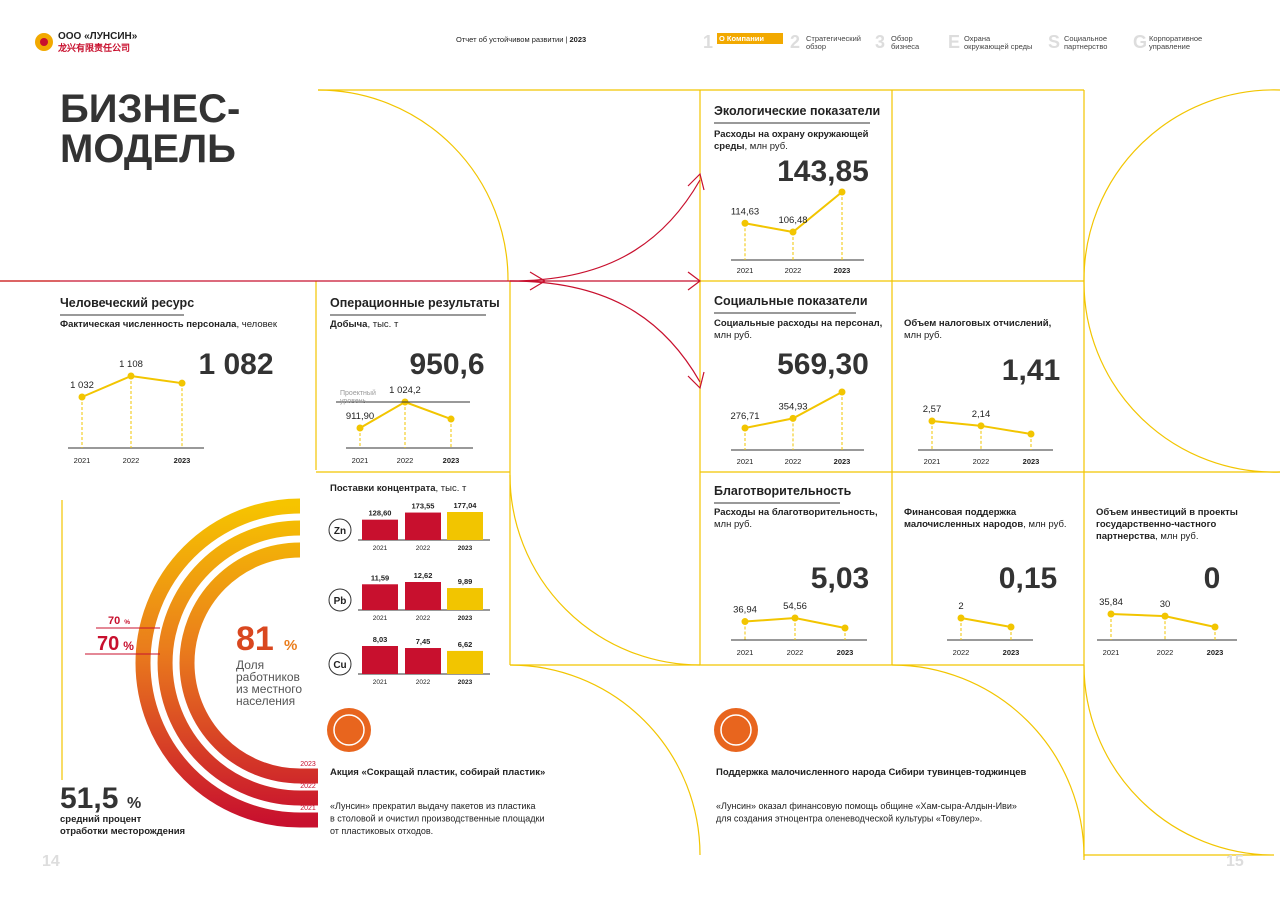 This screenshot has width=1280, height=904. I want to click on share-value: 81, so click(255, 639).